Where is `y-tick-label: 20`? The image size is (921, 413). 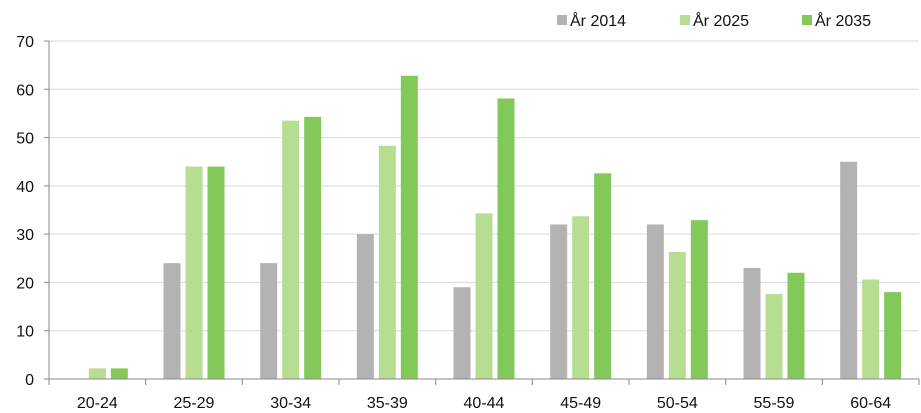
y-tick-label: 20 is located at coordinates (25, 283).